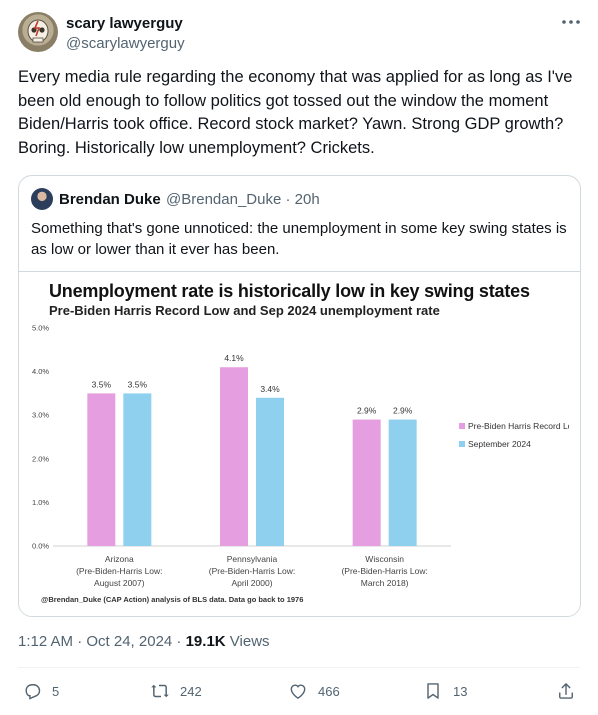  Describe the element at coordinates (40, 415) in the screenshot. I see `y-tick-label: 3.0%` at that location.